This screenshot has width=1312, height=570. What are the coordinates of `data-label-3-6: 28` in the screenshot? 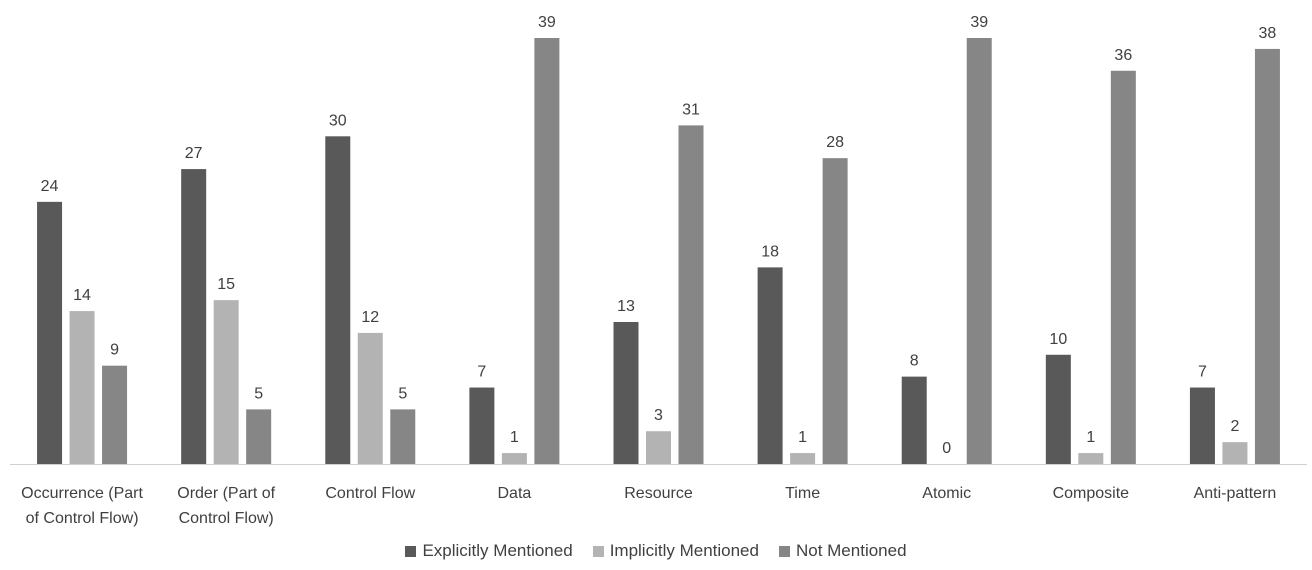 It's located at (835, 142).